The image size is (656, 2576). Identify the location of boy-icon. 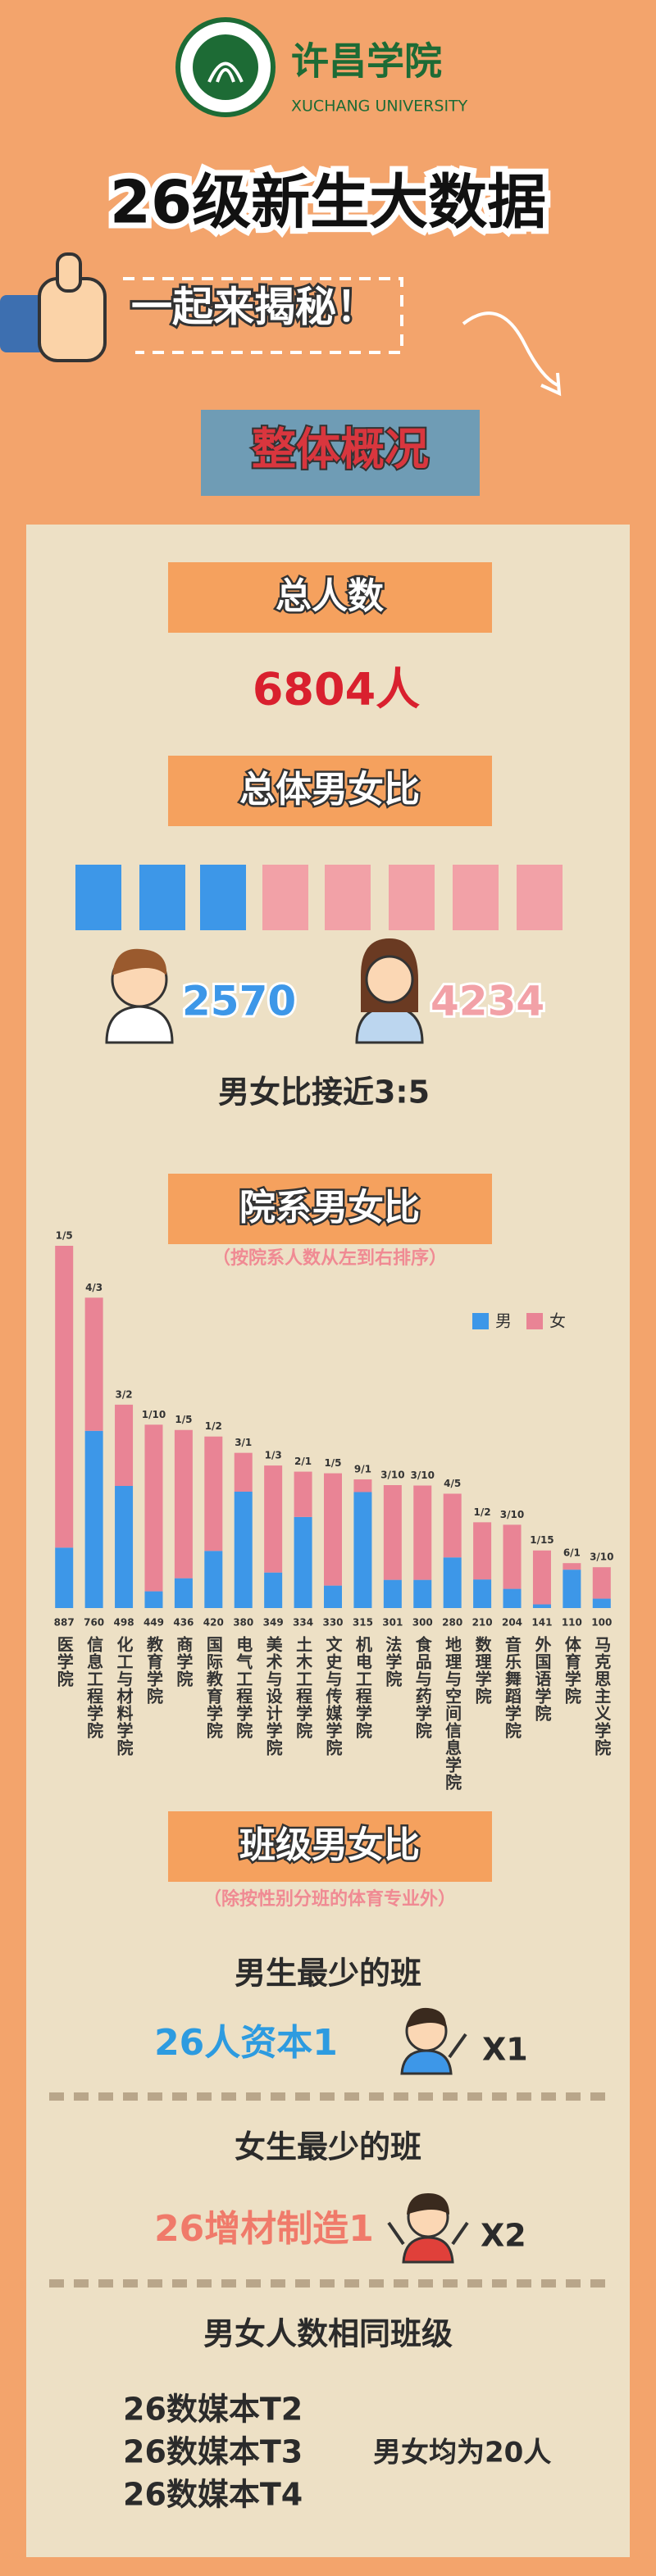
(139, 996).